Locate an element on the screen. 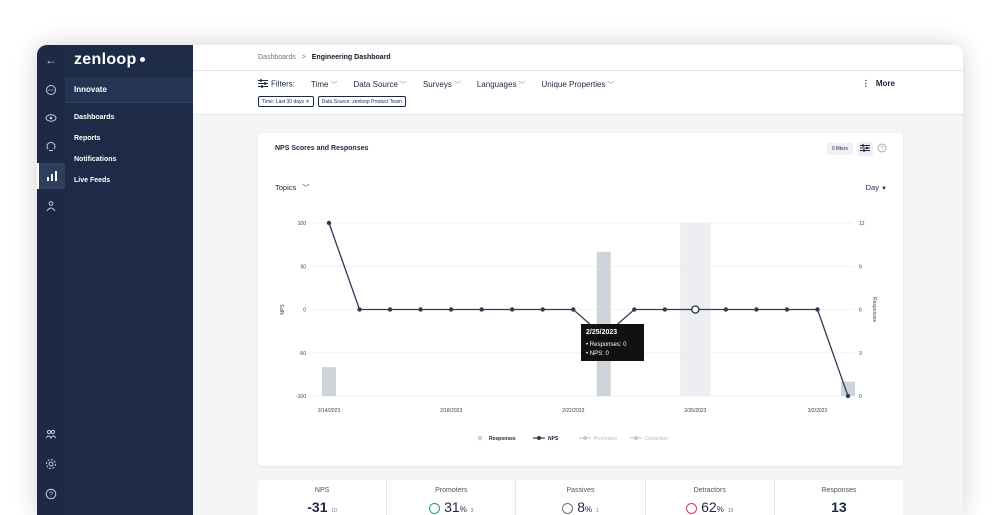  smile-icon is located at coordinates (435, 508).